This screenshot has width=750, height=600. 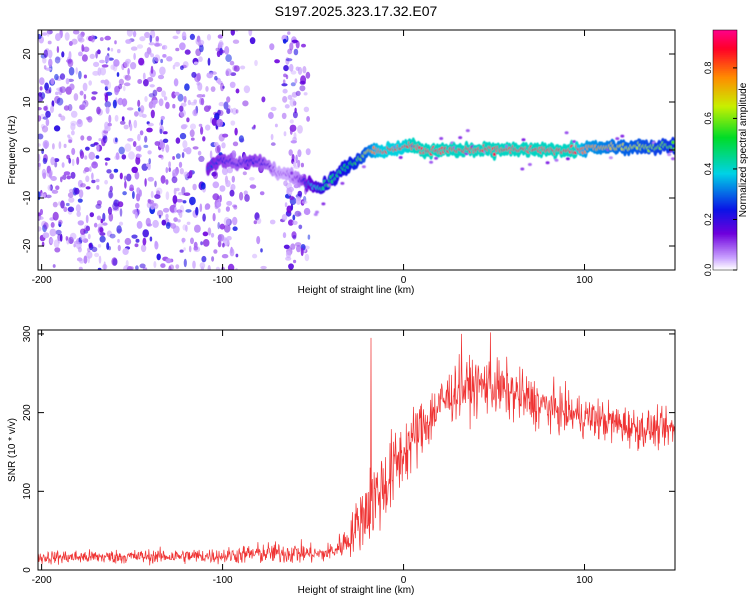 I want to click on snr-ytick-label: 0, so click(x=27, y=570).